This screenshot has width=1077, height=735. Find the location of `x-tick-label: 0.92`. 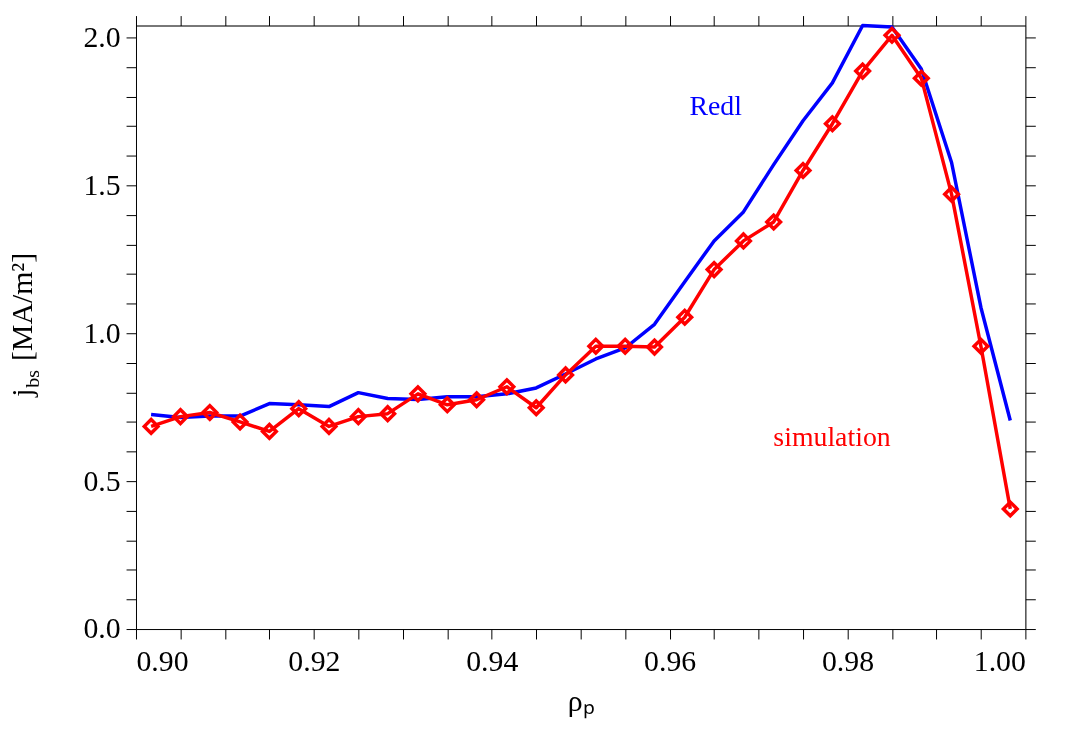

x-tick-label: 0.92 is located at coordinates (314, 661).